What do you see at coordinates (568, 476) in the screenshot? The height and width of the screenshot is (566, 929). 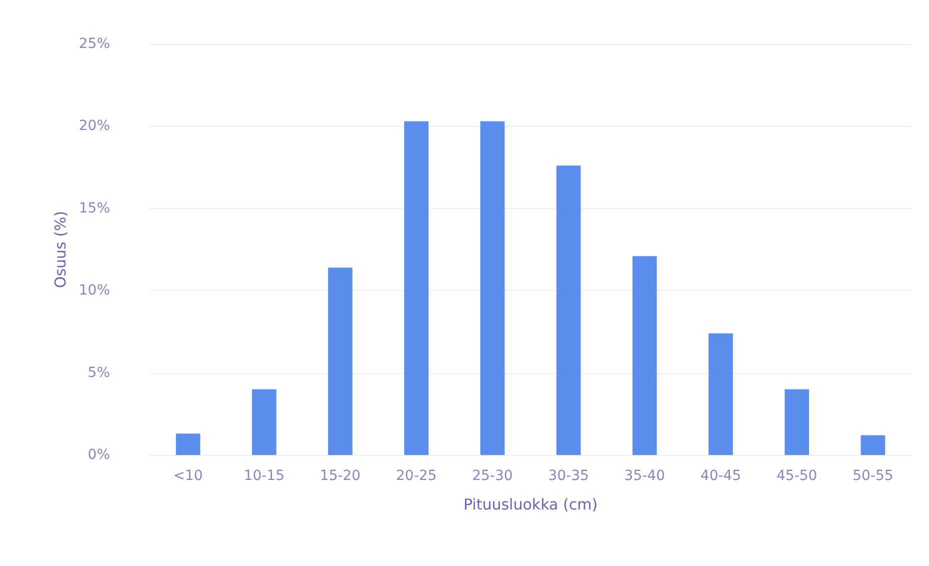 I see `x-tick-label: 30-35` at bounding box center [568, 476].